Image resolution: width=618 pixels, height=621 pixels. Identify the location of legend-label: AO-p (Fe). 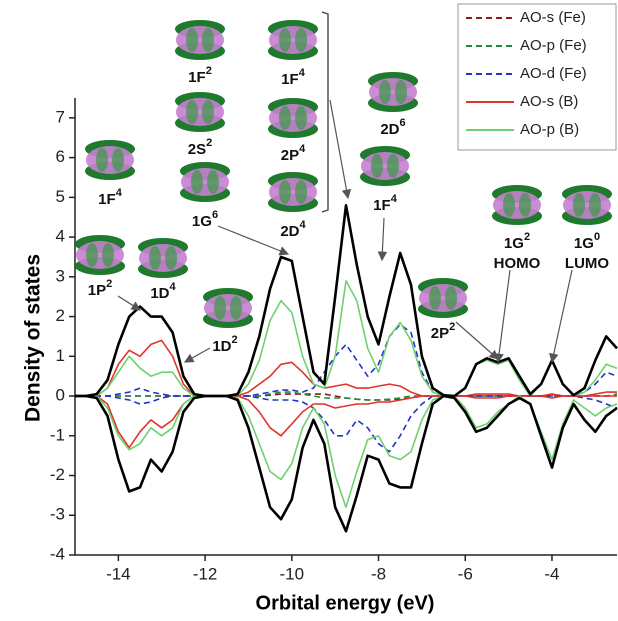
(553, 45).